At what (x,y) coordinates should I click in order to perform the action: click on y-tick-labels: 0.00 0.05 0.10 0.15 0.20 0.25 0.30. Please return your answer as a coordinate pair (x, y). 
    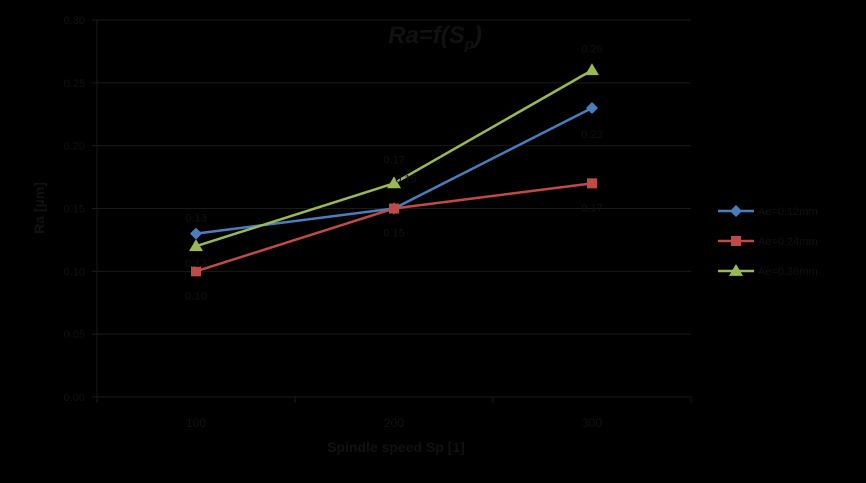
    Looking at the image, I should click on (74, 209).